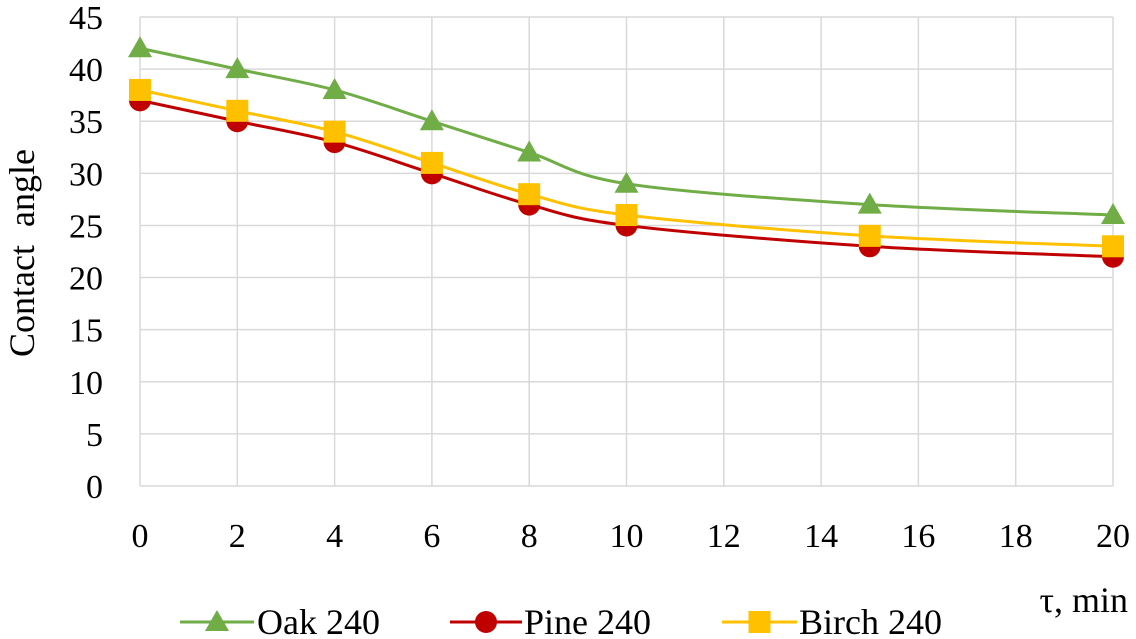 The width and height of the screenshot is (1136, 639). Describe the element at coordinates (94, 487) in the screenshot. I see `y-tick-label: 0` at that location.